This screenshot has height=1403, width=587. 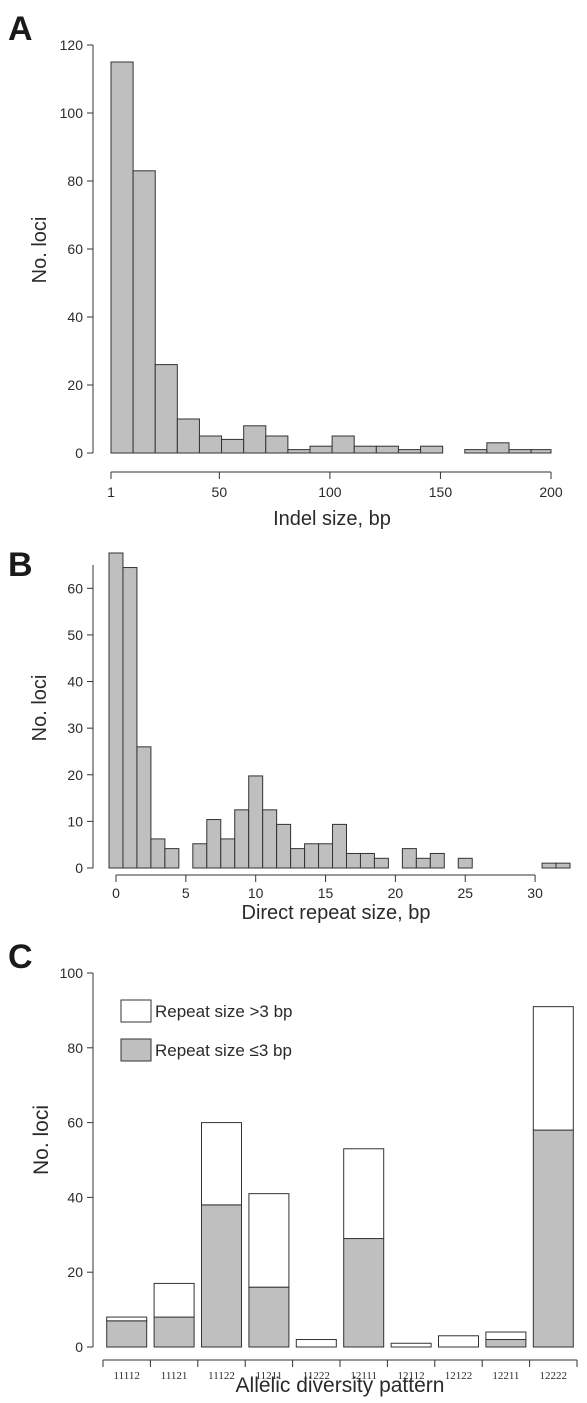 I want to click on panel-c-x-tick-label: 12111, so click(x=363, y=1376).